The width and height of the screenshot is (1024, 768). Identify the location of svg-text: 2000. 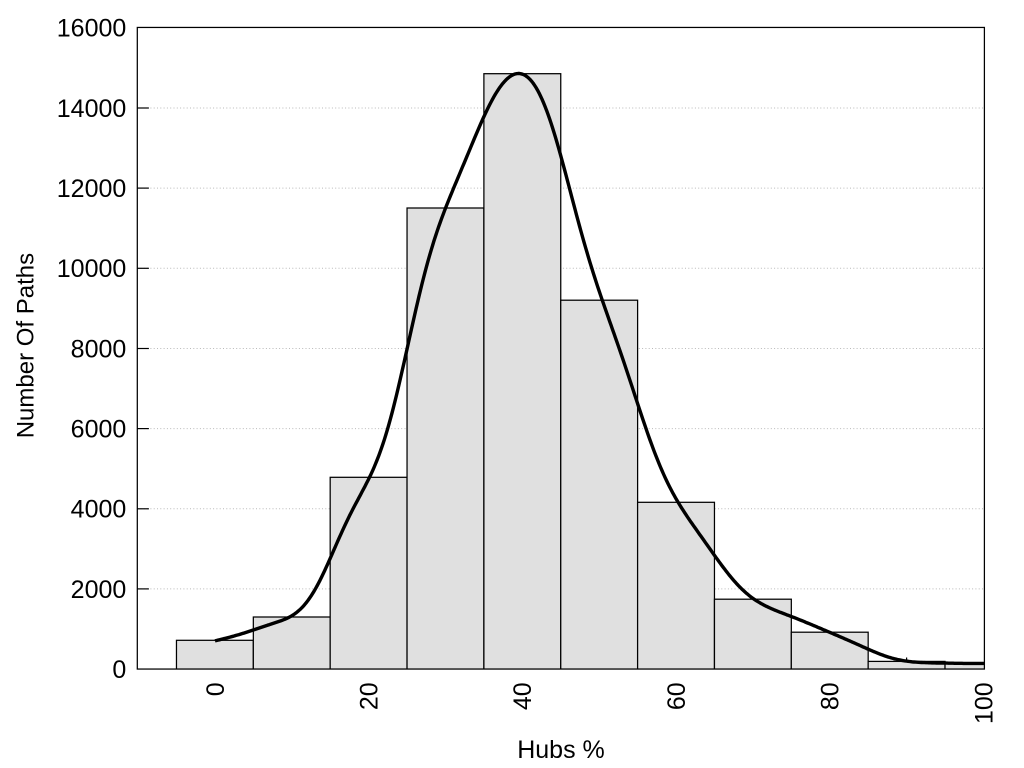
(99, 590).